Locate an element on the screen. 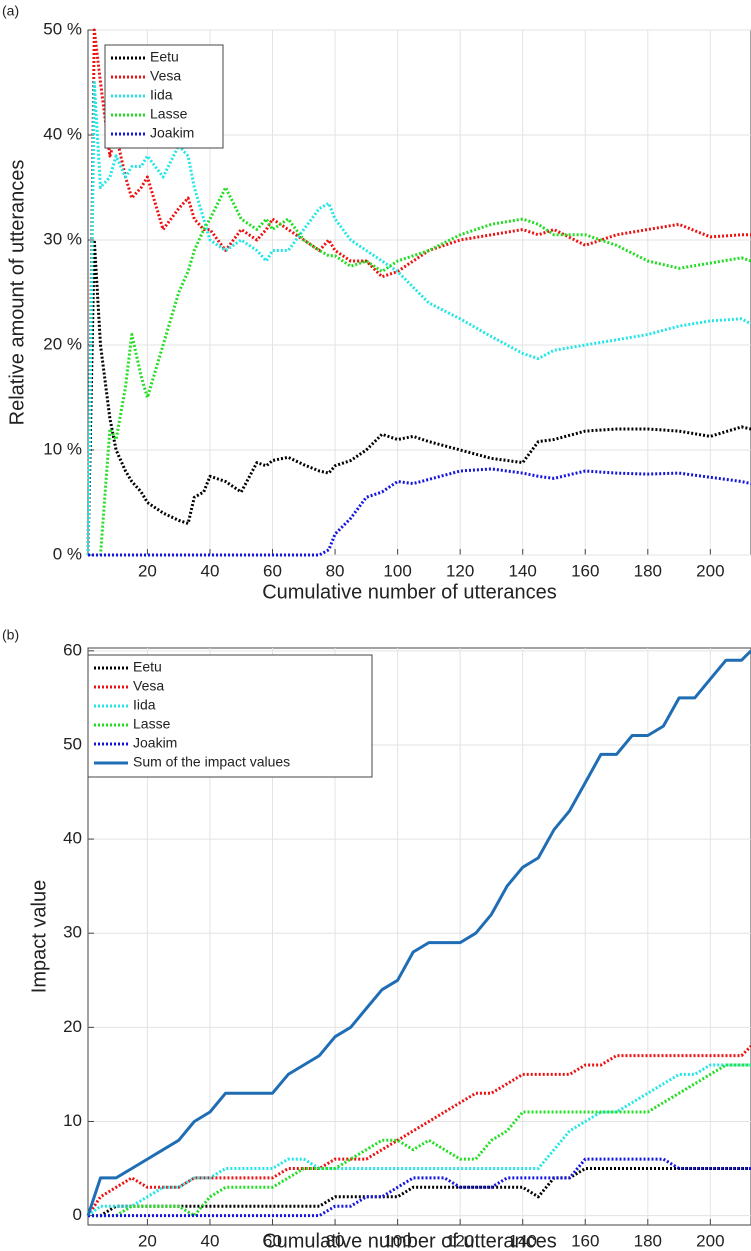 Image resolution: width=751 pixels, height=1251 pixels. y-tick-label: 30 is located at coordinates (72, 932).